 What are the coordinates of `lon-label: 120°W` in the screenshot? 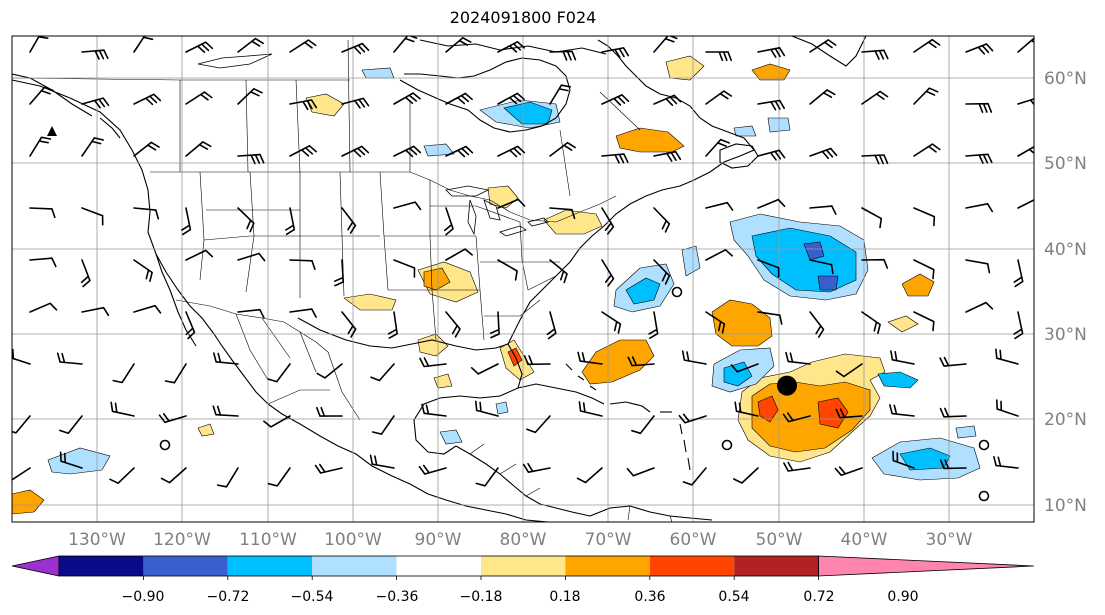 It's located at (182, 540).